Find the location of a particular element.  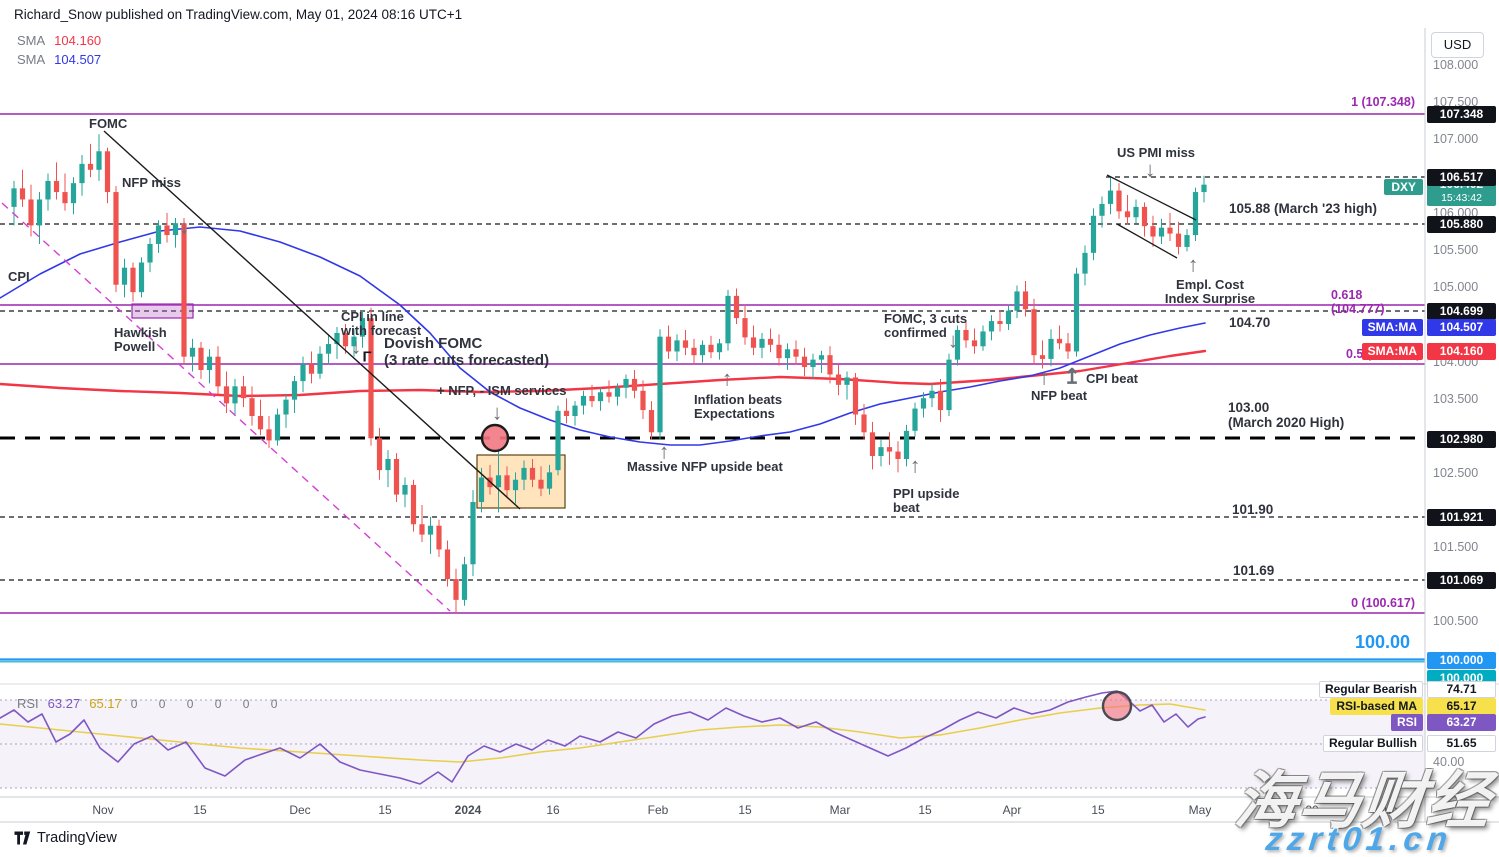

price-label-chip: 104.699 is located at coordinates (1461, 311).